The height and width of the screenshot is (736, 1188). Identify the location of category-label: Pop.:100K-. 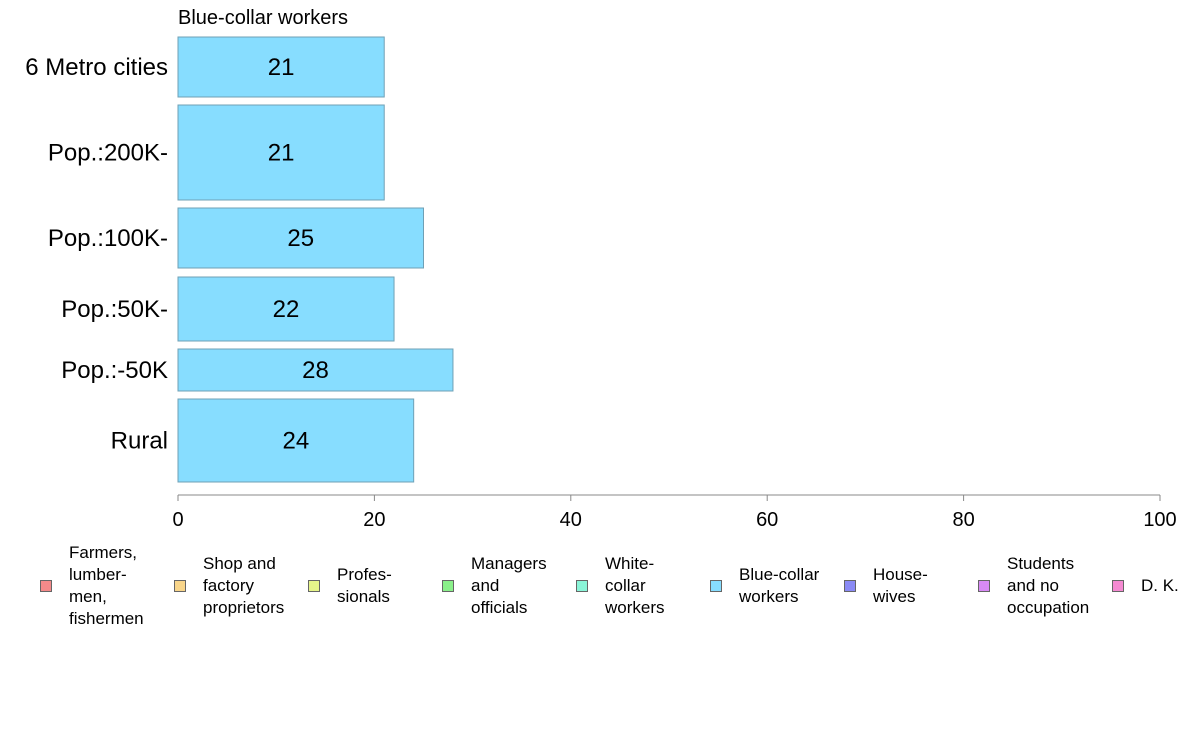
(108, 238).